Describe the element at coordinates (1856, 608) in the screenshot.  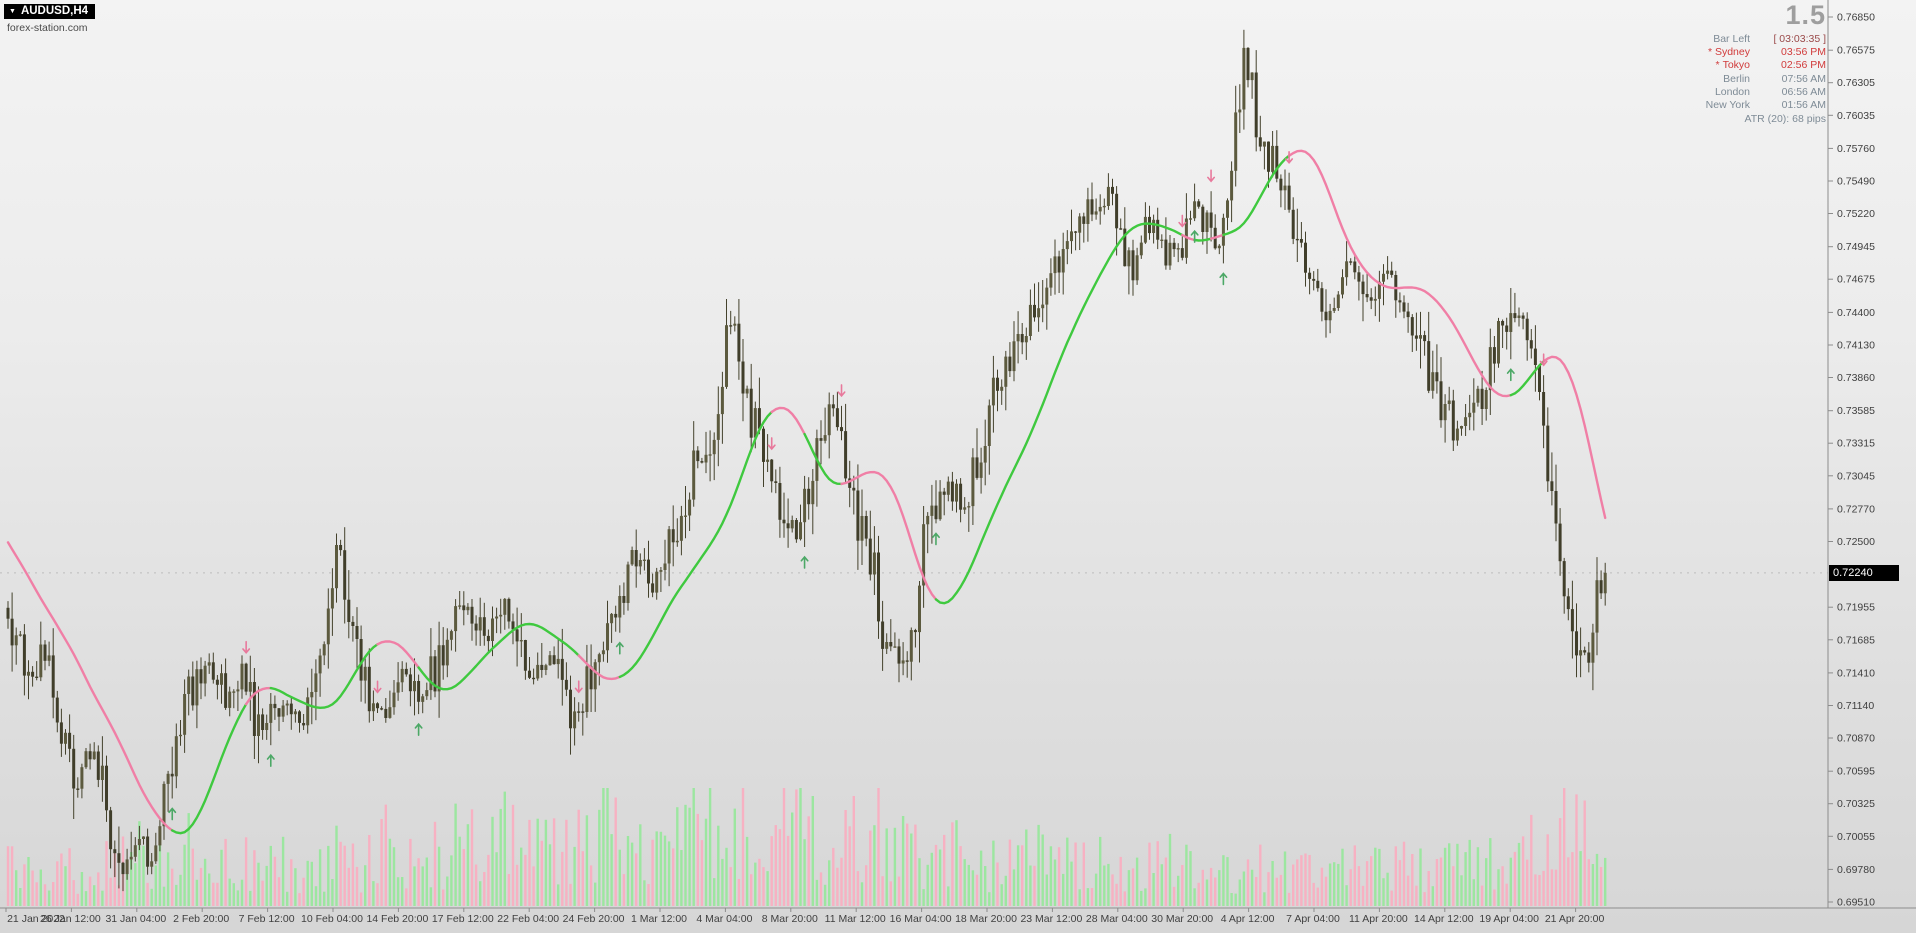
I see `price-axis-label: 0.71955` at that location.